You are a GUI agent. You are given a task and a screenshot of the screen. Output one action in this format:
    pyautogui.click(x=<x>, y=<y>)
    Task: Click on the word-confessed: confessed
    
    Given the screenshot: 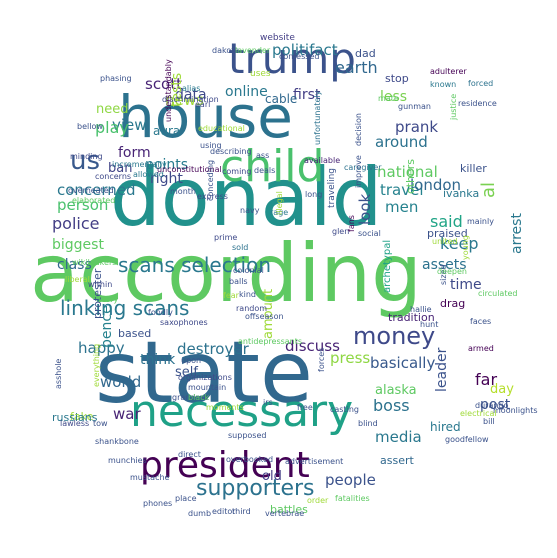 What is the action you would take?
    pyautogui.click(x=299, y=56)
    